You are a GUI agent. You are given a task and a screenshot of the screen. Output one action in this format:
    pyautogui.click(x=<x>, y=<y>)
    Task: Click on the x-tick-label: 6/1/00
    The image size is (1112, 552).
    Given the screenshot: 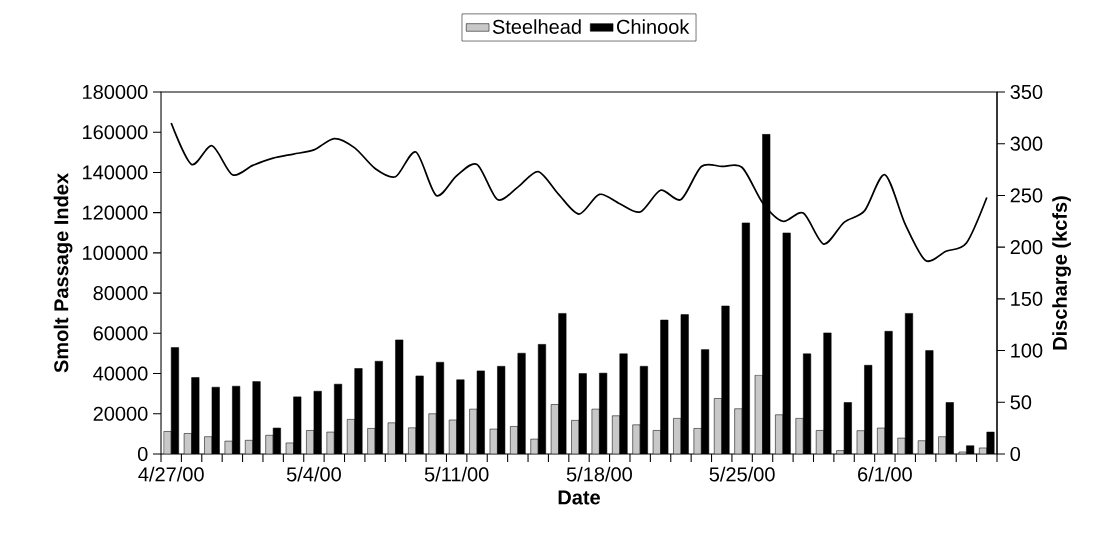 What is the action you would take?
    pyautogui.click(x=885, y=474)
    